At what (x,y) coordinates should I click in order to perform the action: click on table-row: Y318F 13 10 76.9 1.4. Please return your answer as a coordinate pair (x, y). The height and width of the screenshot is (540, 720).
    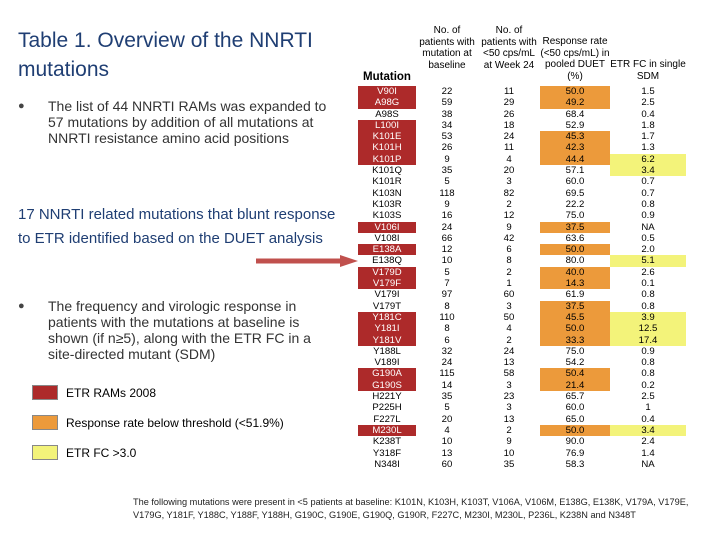
    Looking at the image, I should click on (522, 453).